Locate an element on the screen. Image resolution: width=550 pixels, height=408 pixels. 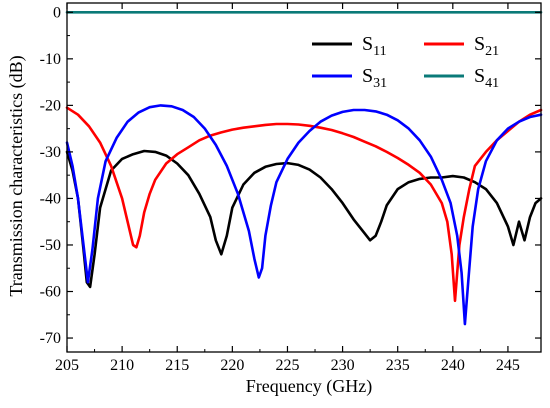
y-tick-label: -30 is located at coordinates (50, 152).